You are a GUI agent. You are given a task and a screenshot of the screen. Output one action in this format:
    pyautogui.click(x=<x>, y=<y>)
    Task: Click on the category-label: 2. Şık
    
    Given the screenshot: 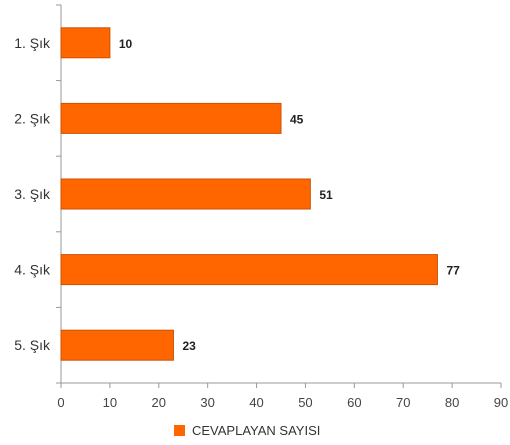 What is the action you would take?
    pyautogui.click(x=32, y=118)
    